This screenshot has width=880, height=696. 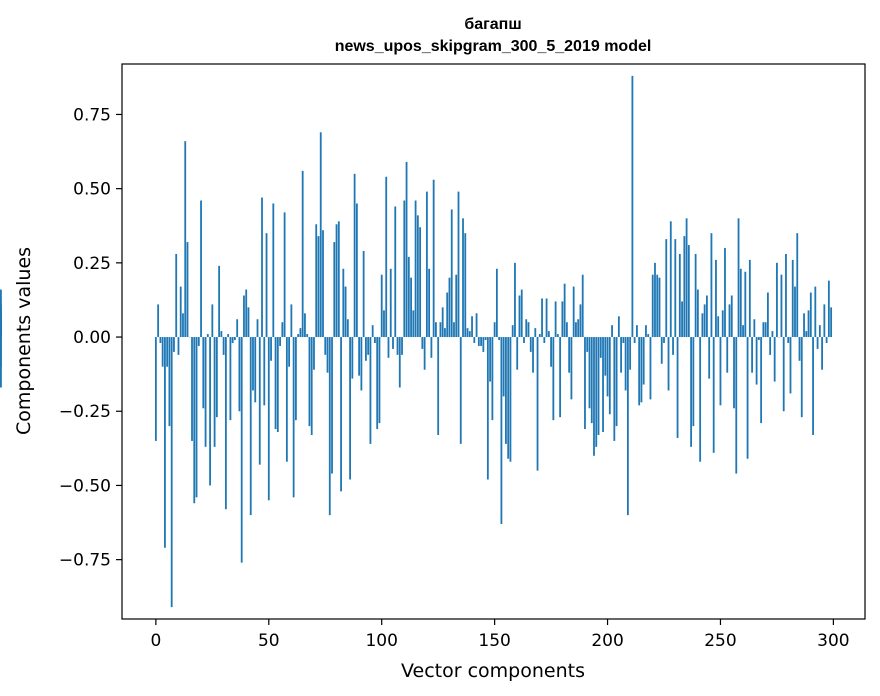 I want to click on y-tick-label: 0.00, so click(x=92, y=338).